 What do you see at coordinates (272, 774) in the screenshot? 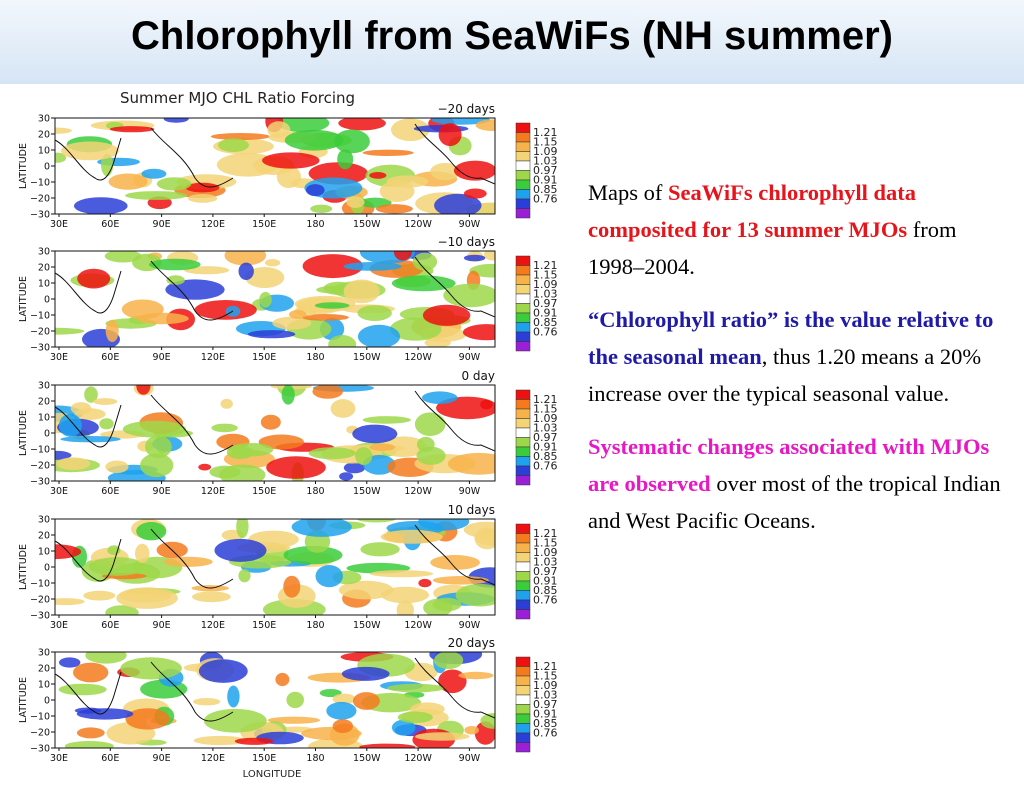
I see `x-axis-label: LONGITUDE` at bounding box center [272, 774].